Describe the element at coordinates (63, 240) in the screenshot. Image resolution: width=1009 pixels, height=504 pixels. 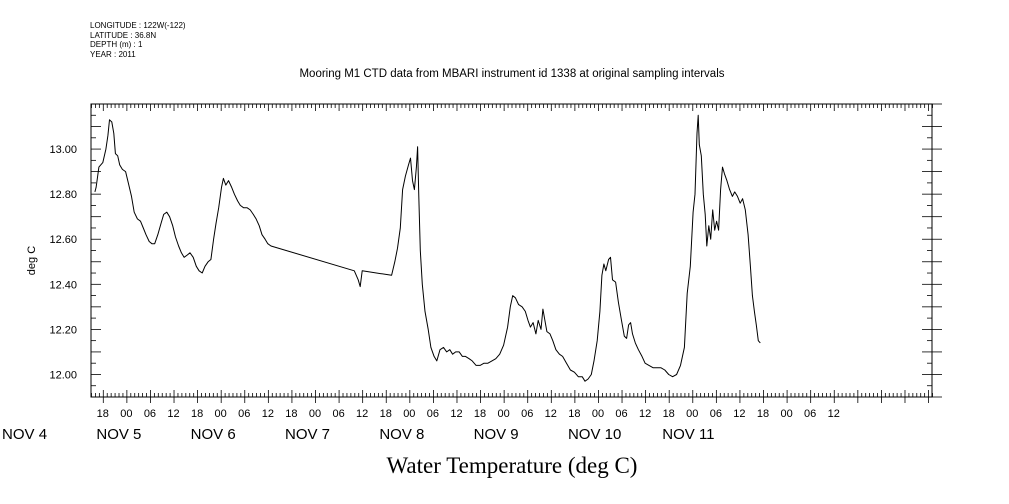
I see `y-tick-label: 12.60` at that location.